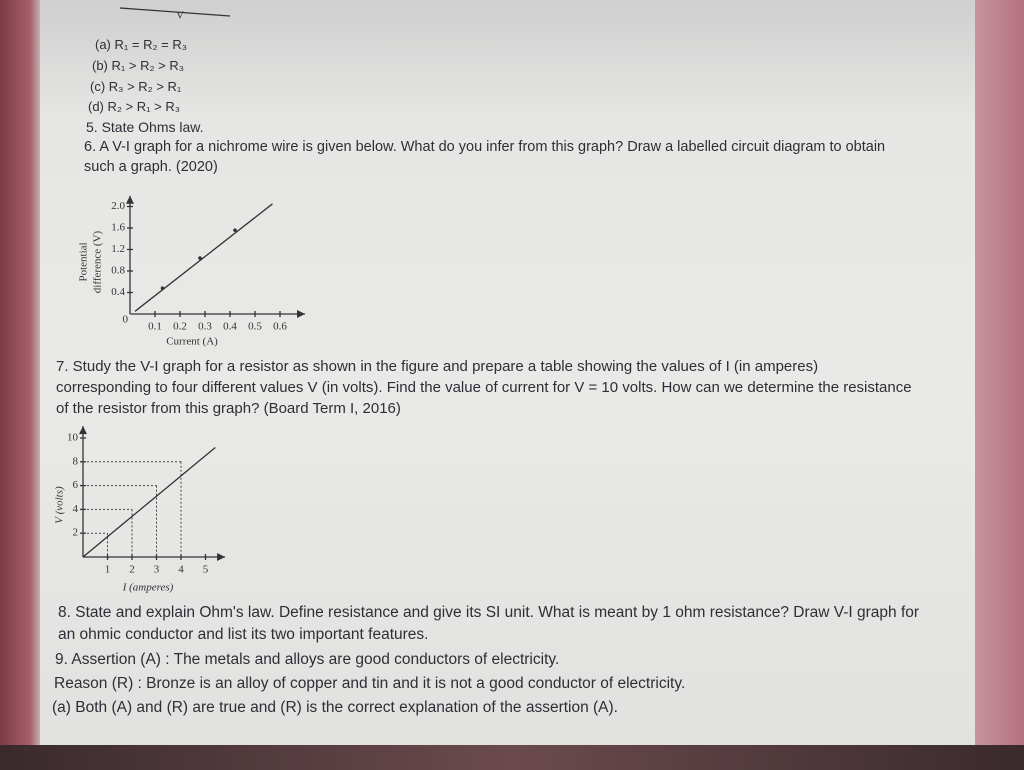 This screenshot has height=770, width=1024. Describe the element at coordinates (175, 12) in the screenshot. I see `fragment-axis` at that location.